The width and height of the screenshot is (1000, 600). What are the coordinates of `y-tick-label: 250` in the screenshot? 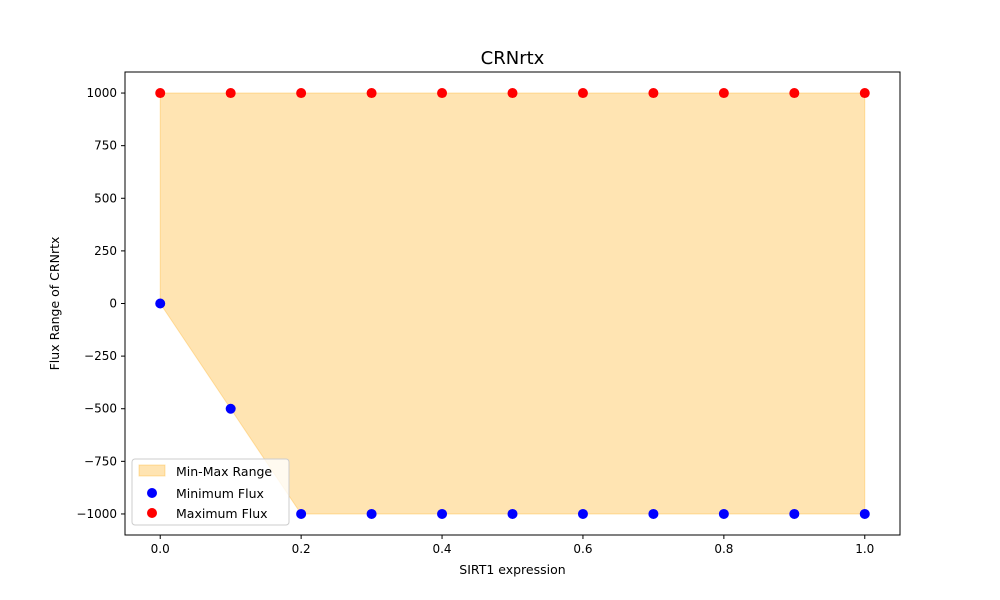 It's located at (105, 251).